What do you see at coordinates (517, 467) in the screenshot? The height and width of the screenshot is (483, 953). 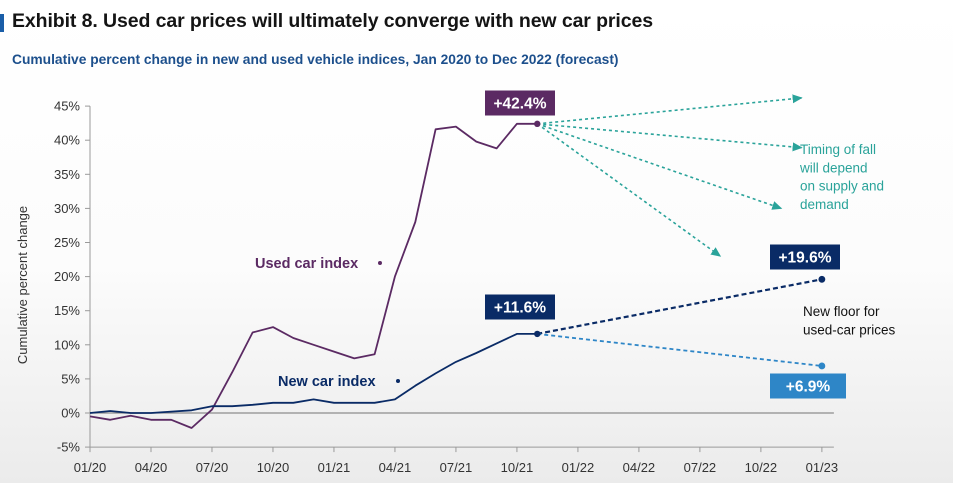 I see `x-tick-label: 10/21` at bounding box center [517, 467].